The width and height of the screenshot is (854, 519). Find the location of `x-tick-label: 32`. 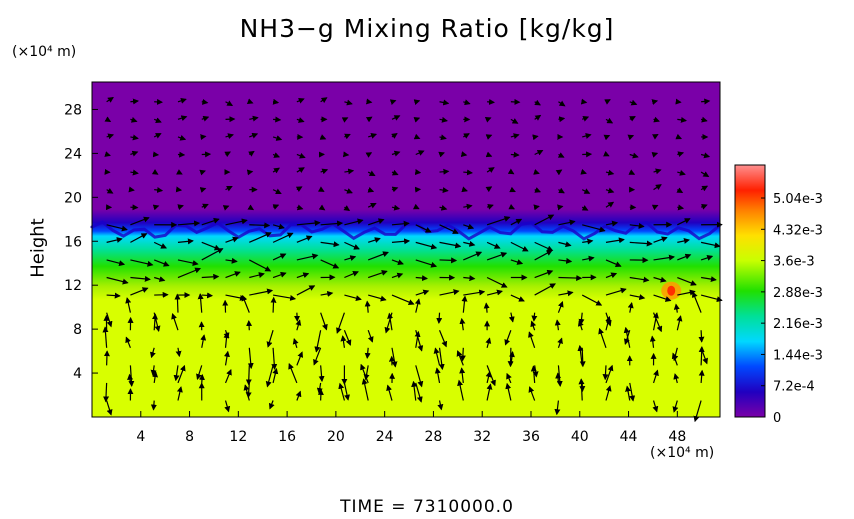

x-tick-label: 32 is located at coordinates (482, 437).